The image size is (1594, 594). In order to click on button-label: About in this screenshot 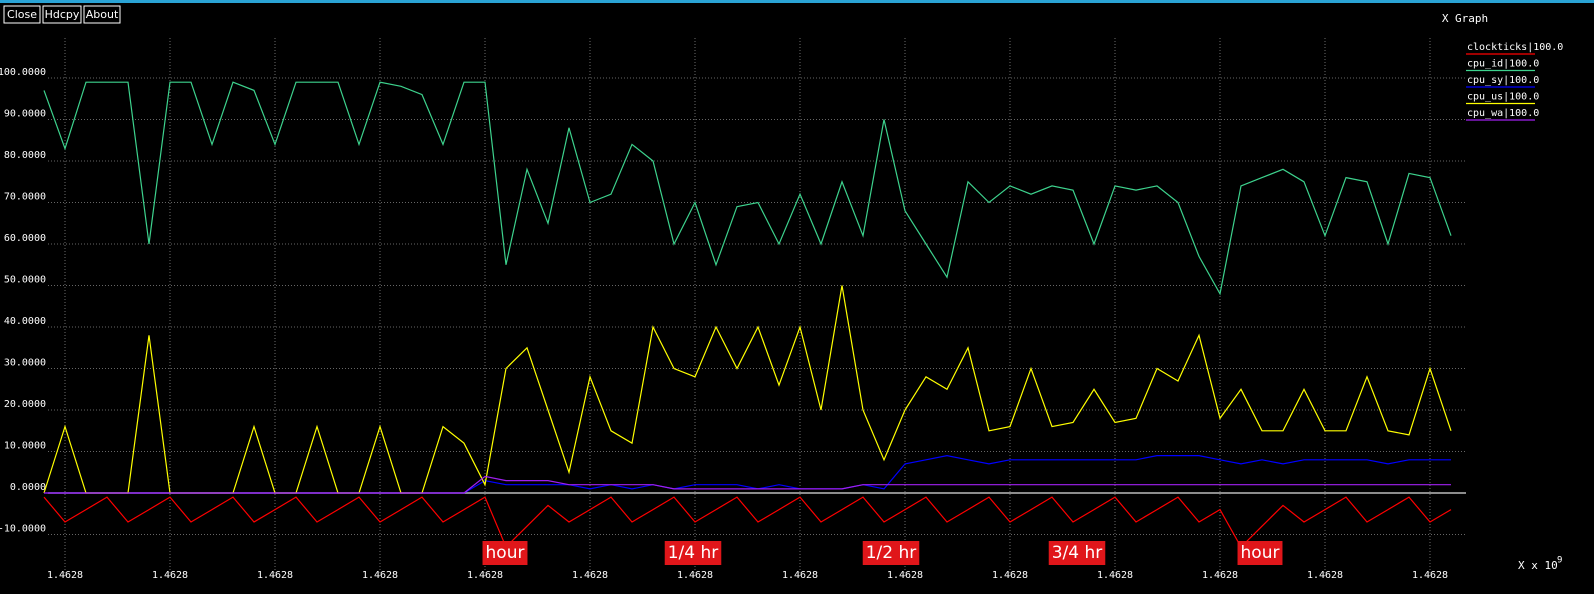, I will do `click(102, 14)`.